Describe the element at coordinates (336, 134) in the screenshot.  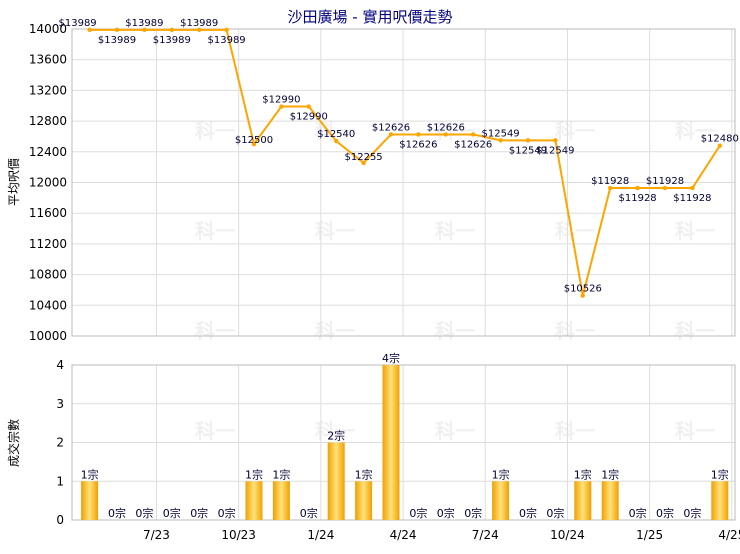
I see `price-data-label: $12540` at that location.